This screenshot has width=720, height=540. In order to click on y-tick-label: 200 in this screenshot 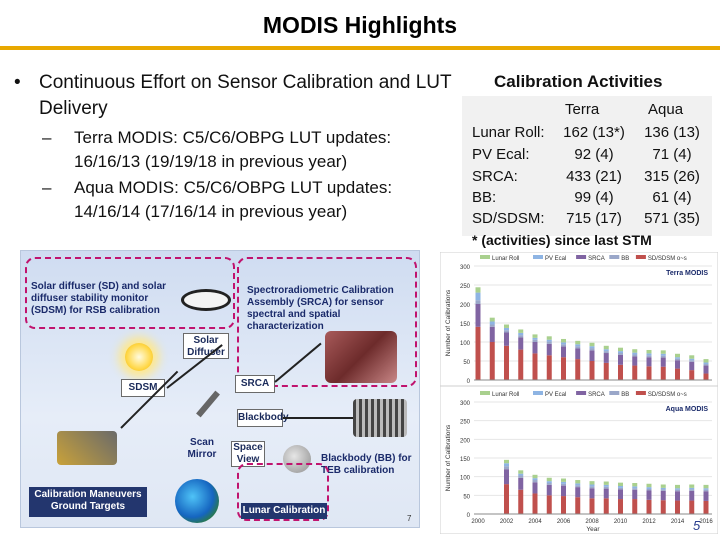, I will do `click(465, 441)`.